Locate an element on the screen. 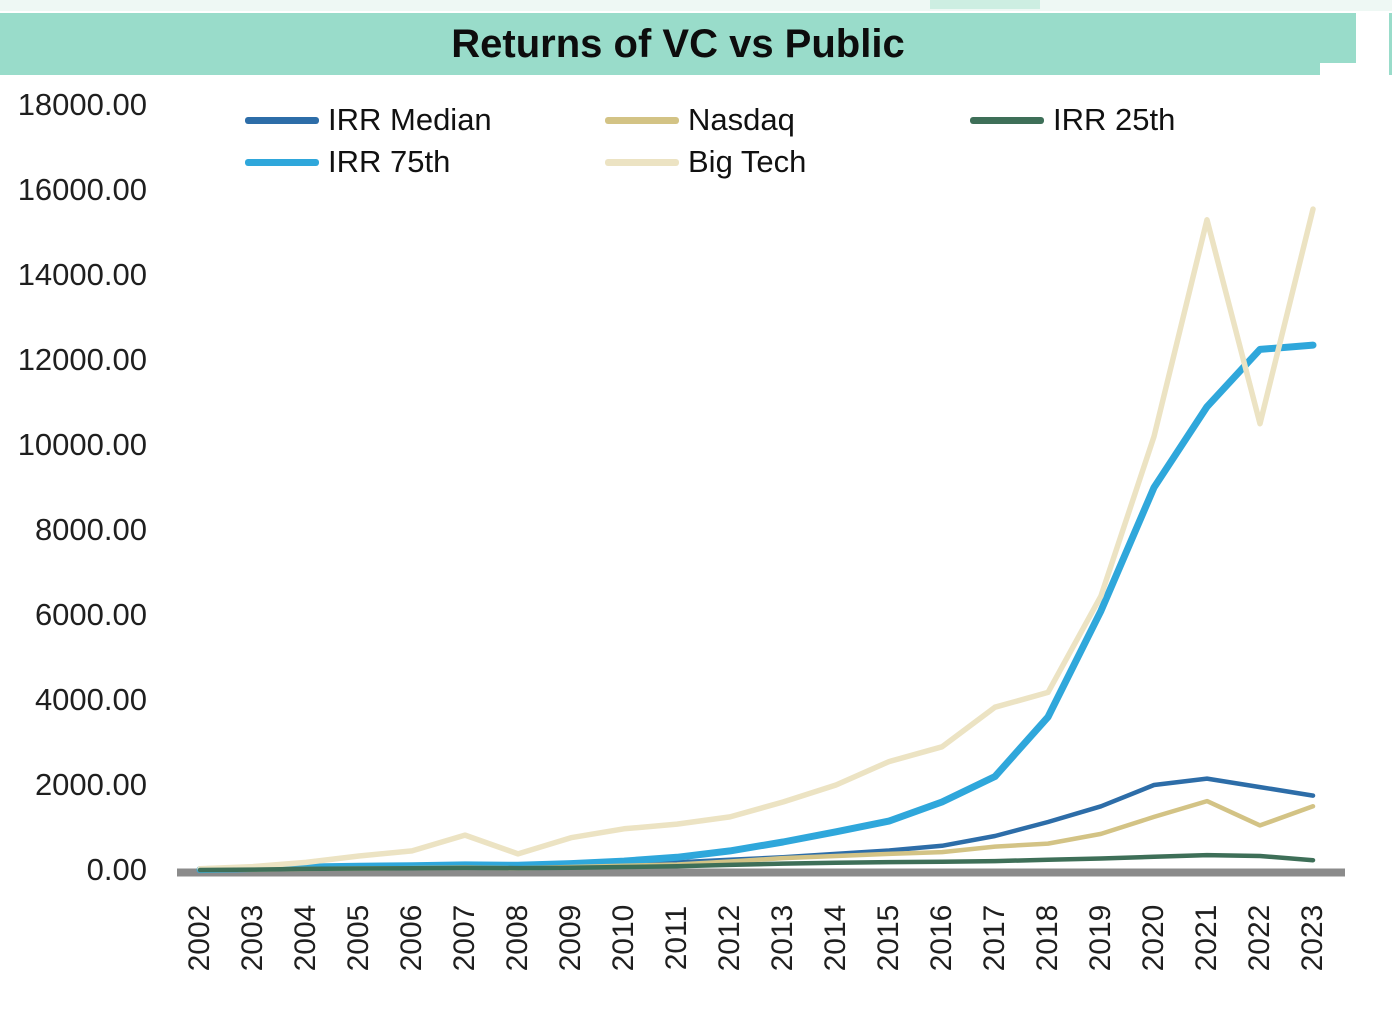 The height and width of the screenshot is (1012, 1392). legend-swatch-big-tech is located at coordinates (642, 162).